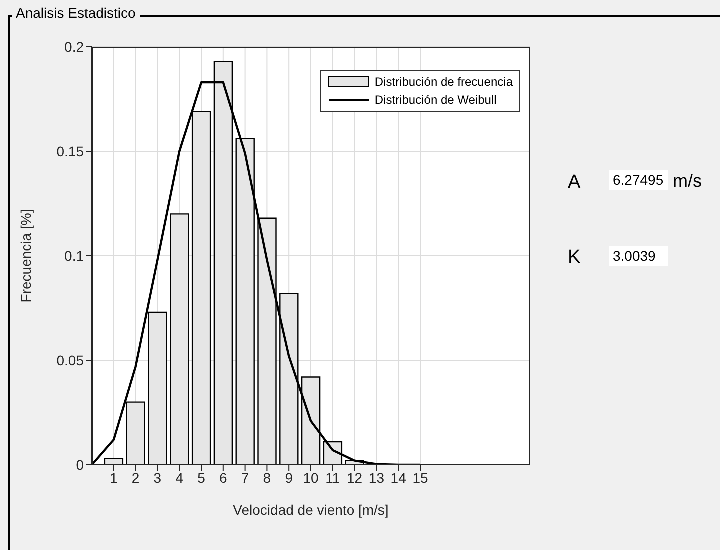 This screenshot has height=550, width=720. I want to click on y-tick-label: 0, so click(80, 464).